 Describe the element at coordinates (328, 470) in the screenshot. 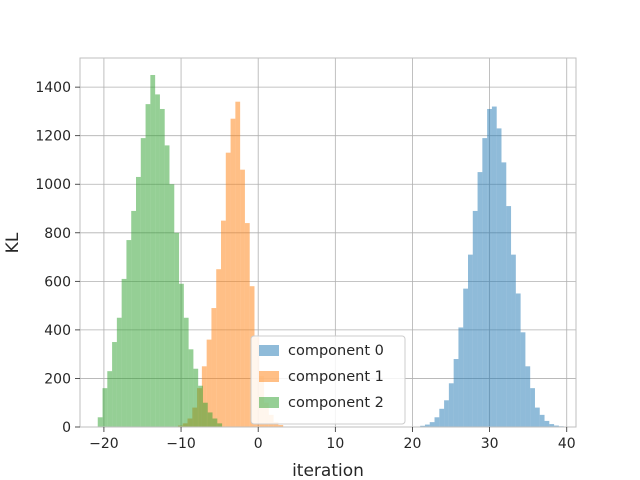

I see `x-axis-label: iteration` at that location.